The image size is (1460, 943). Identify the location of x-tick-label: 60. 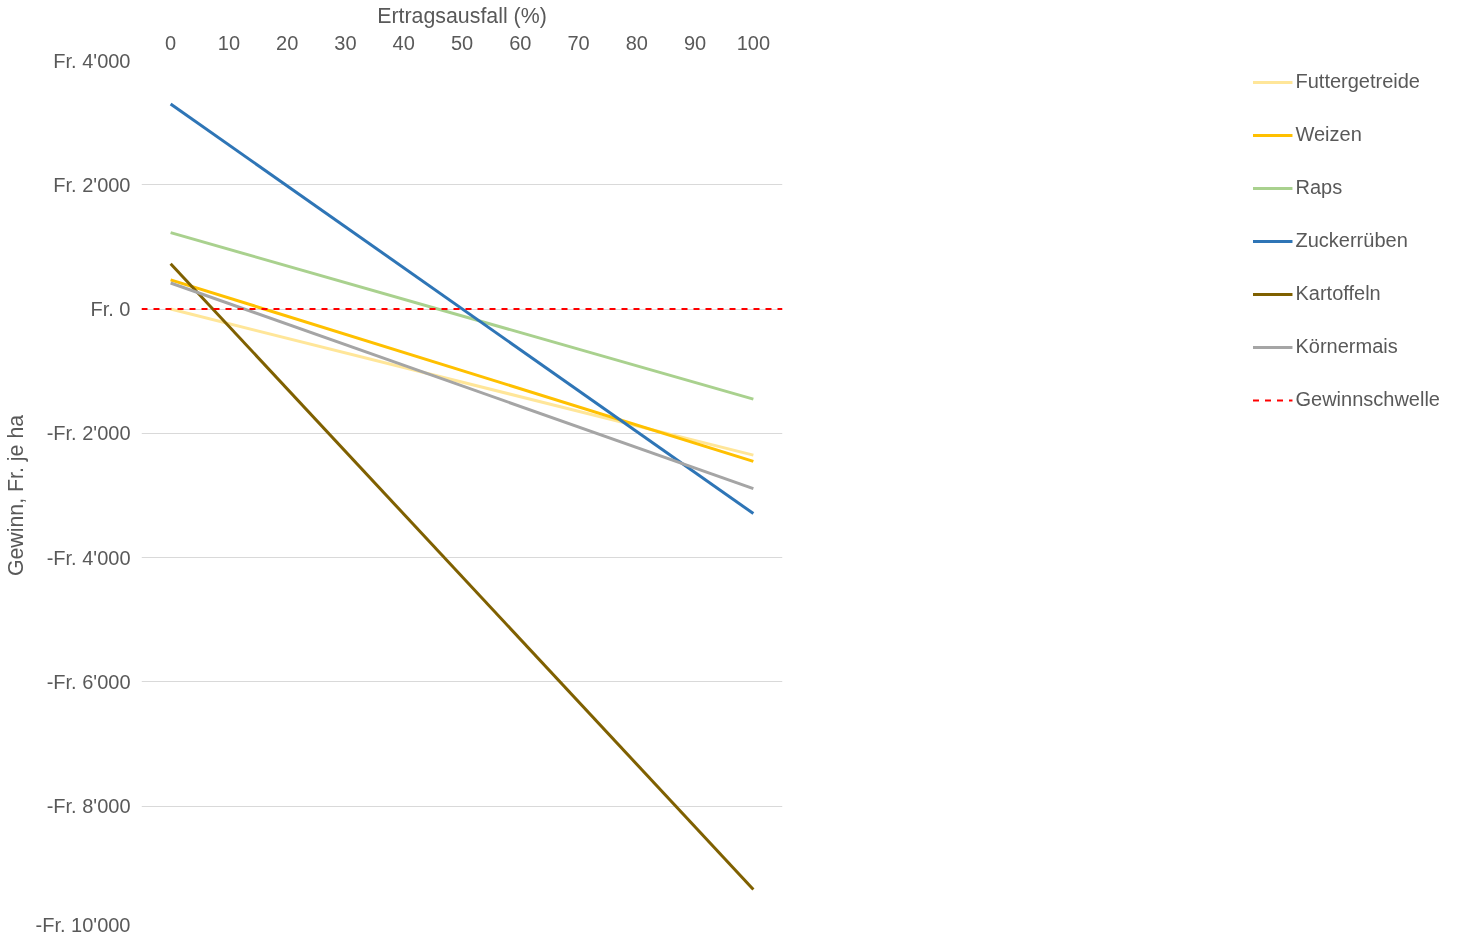
(520, 42).